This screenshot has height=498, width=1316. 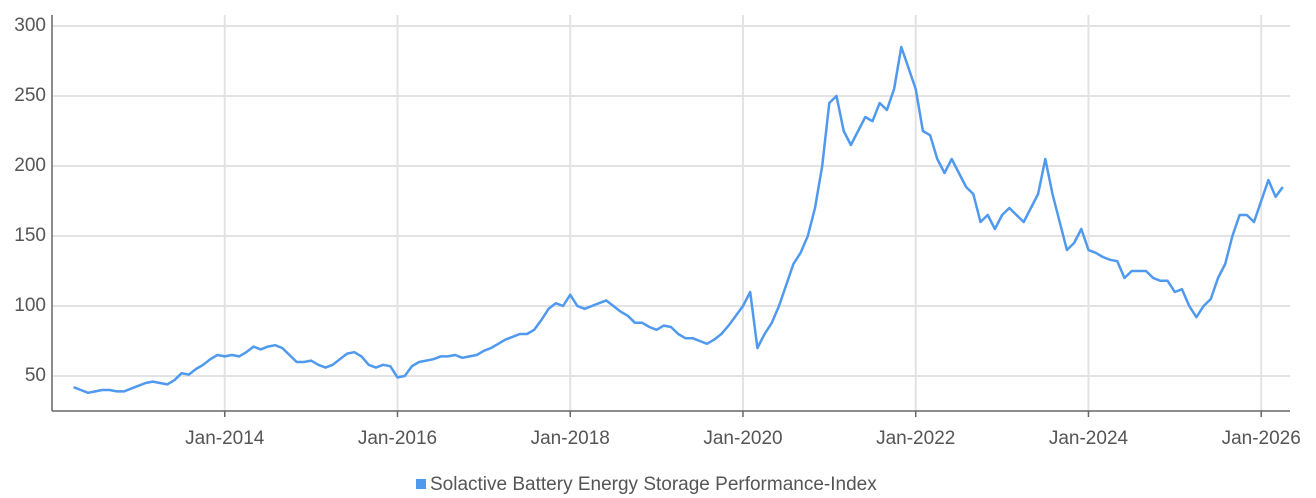 I want to click on y-tick-label: 300, so click(x=30, y=25).